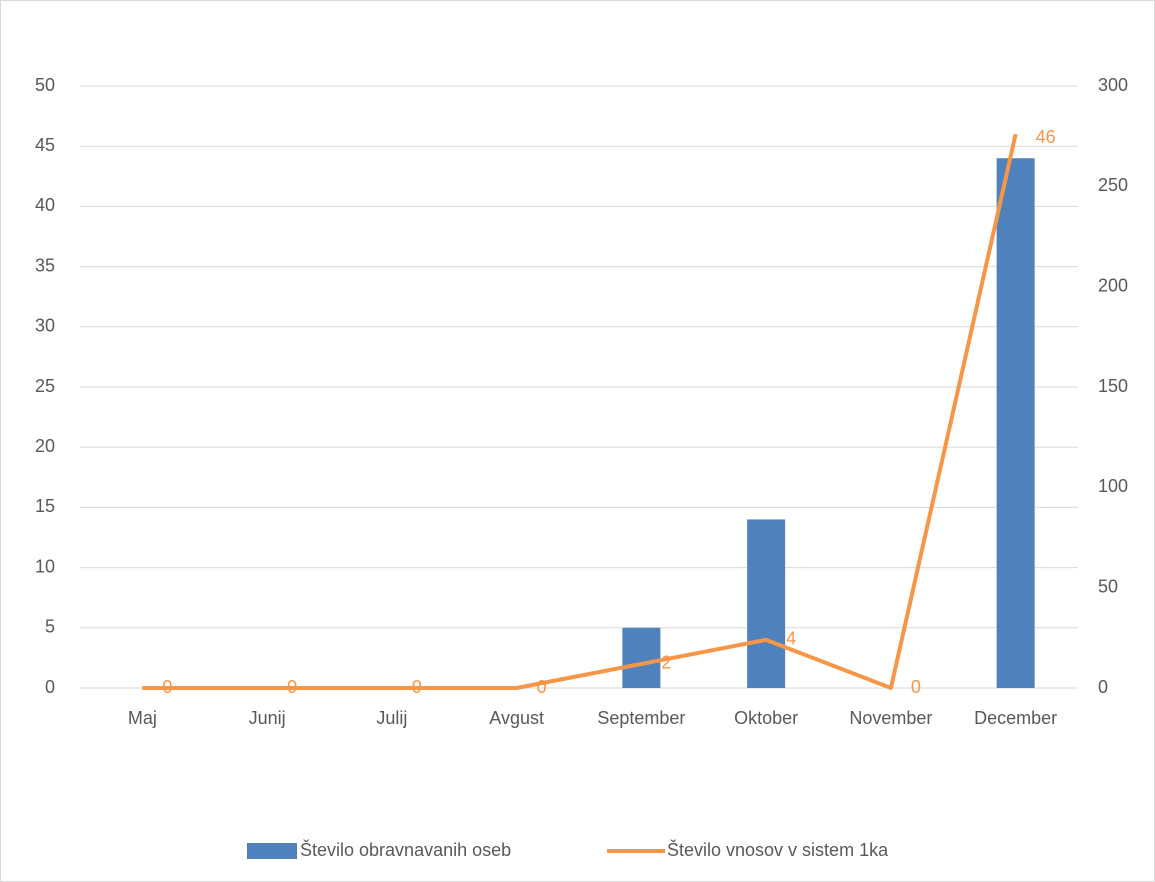  Describe the element at coordinates (45, 566) in the screenshot. I see `y-tick-label: 10` at that location.